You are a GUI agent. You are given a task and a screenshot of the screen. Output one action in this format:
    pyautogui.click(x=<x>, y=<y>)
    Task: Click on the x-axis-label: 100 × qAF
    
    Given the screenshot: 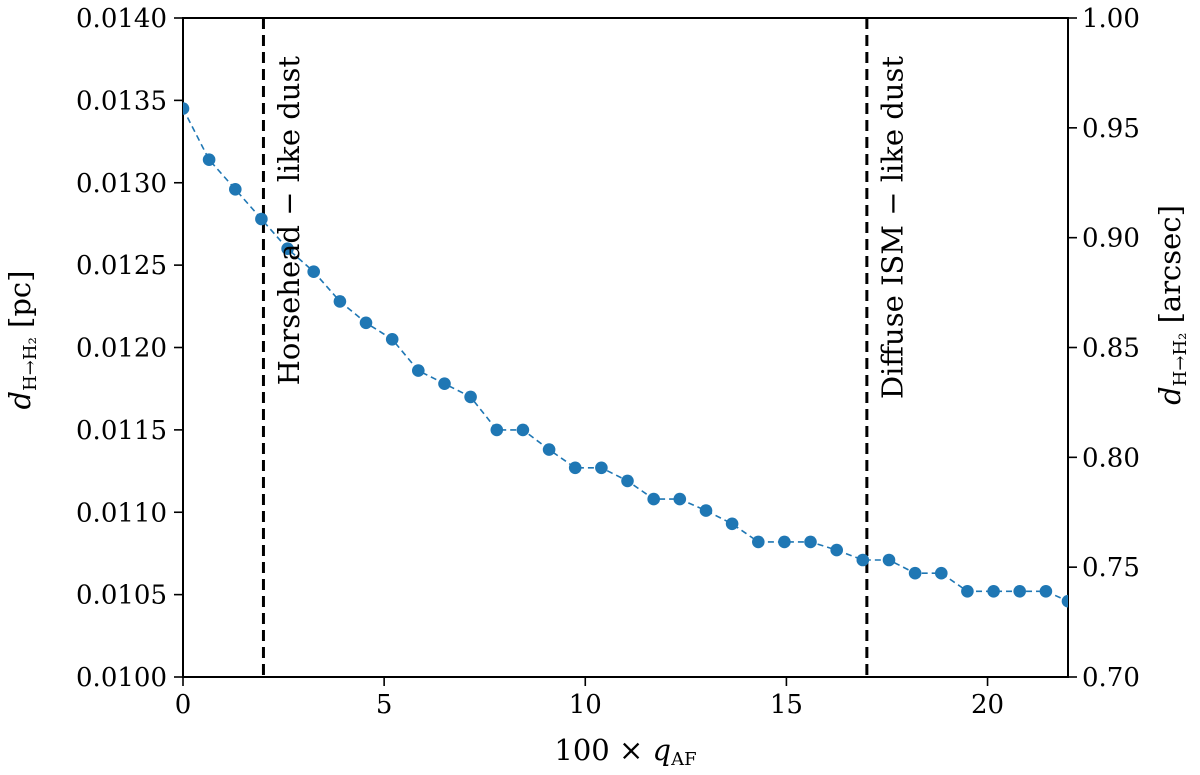 What is the action you would take?
    pyautogui.click(x=625, y=751)
    